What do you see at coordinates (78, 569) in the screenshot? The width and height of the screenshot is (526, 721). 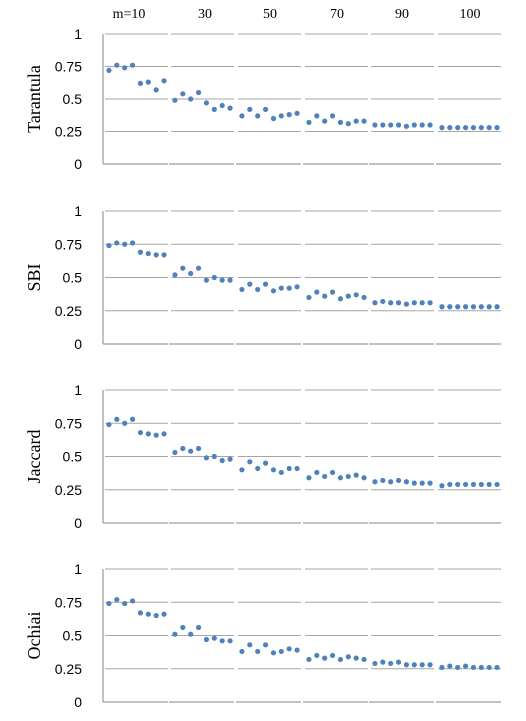 I see `y-tick-label: 1` at bounding box center [78, 569].